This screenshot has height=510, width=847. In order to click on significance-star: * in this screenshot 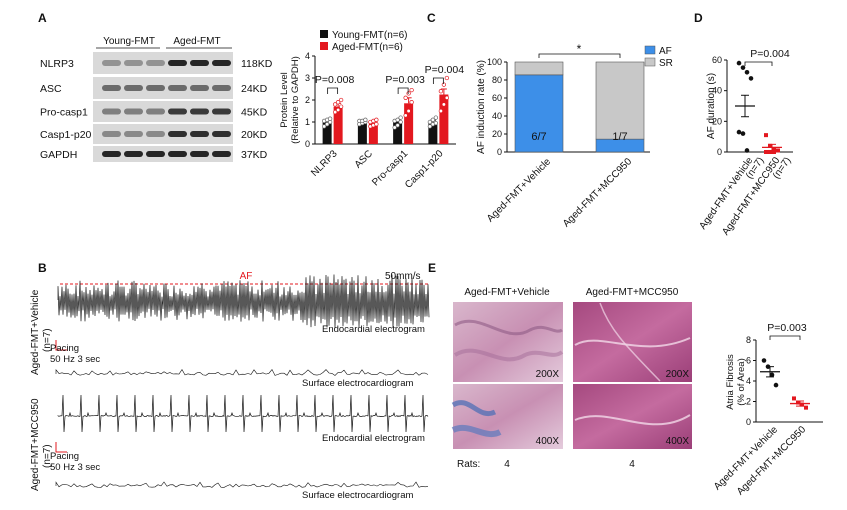, I will do `click(579, 49)`.